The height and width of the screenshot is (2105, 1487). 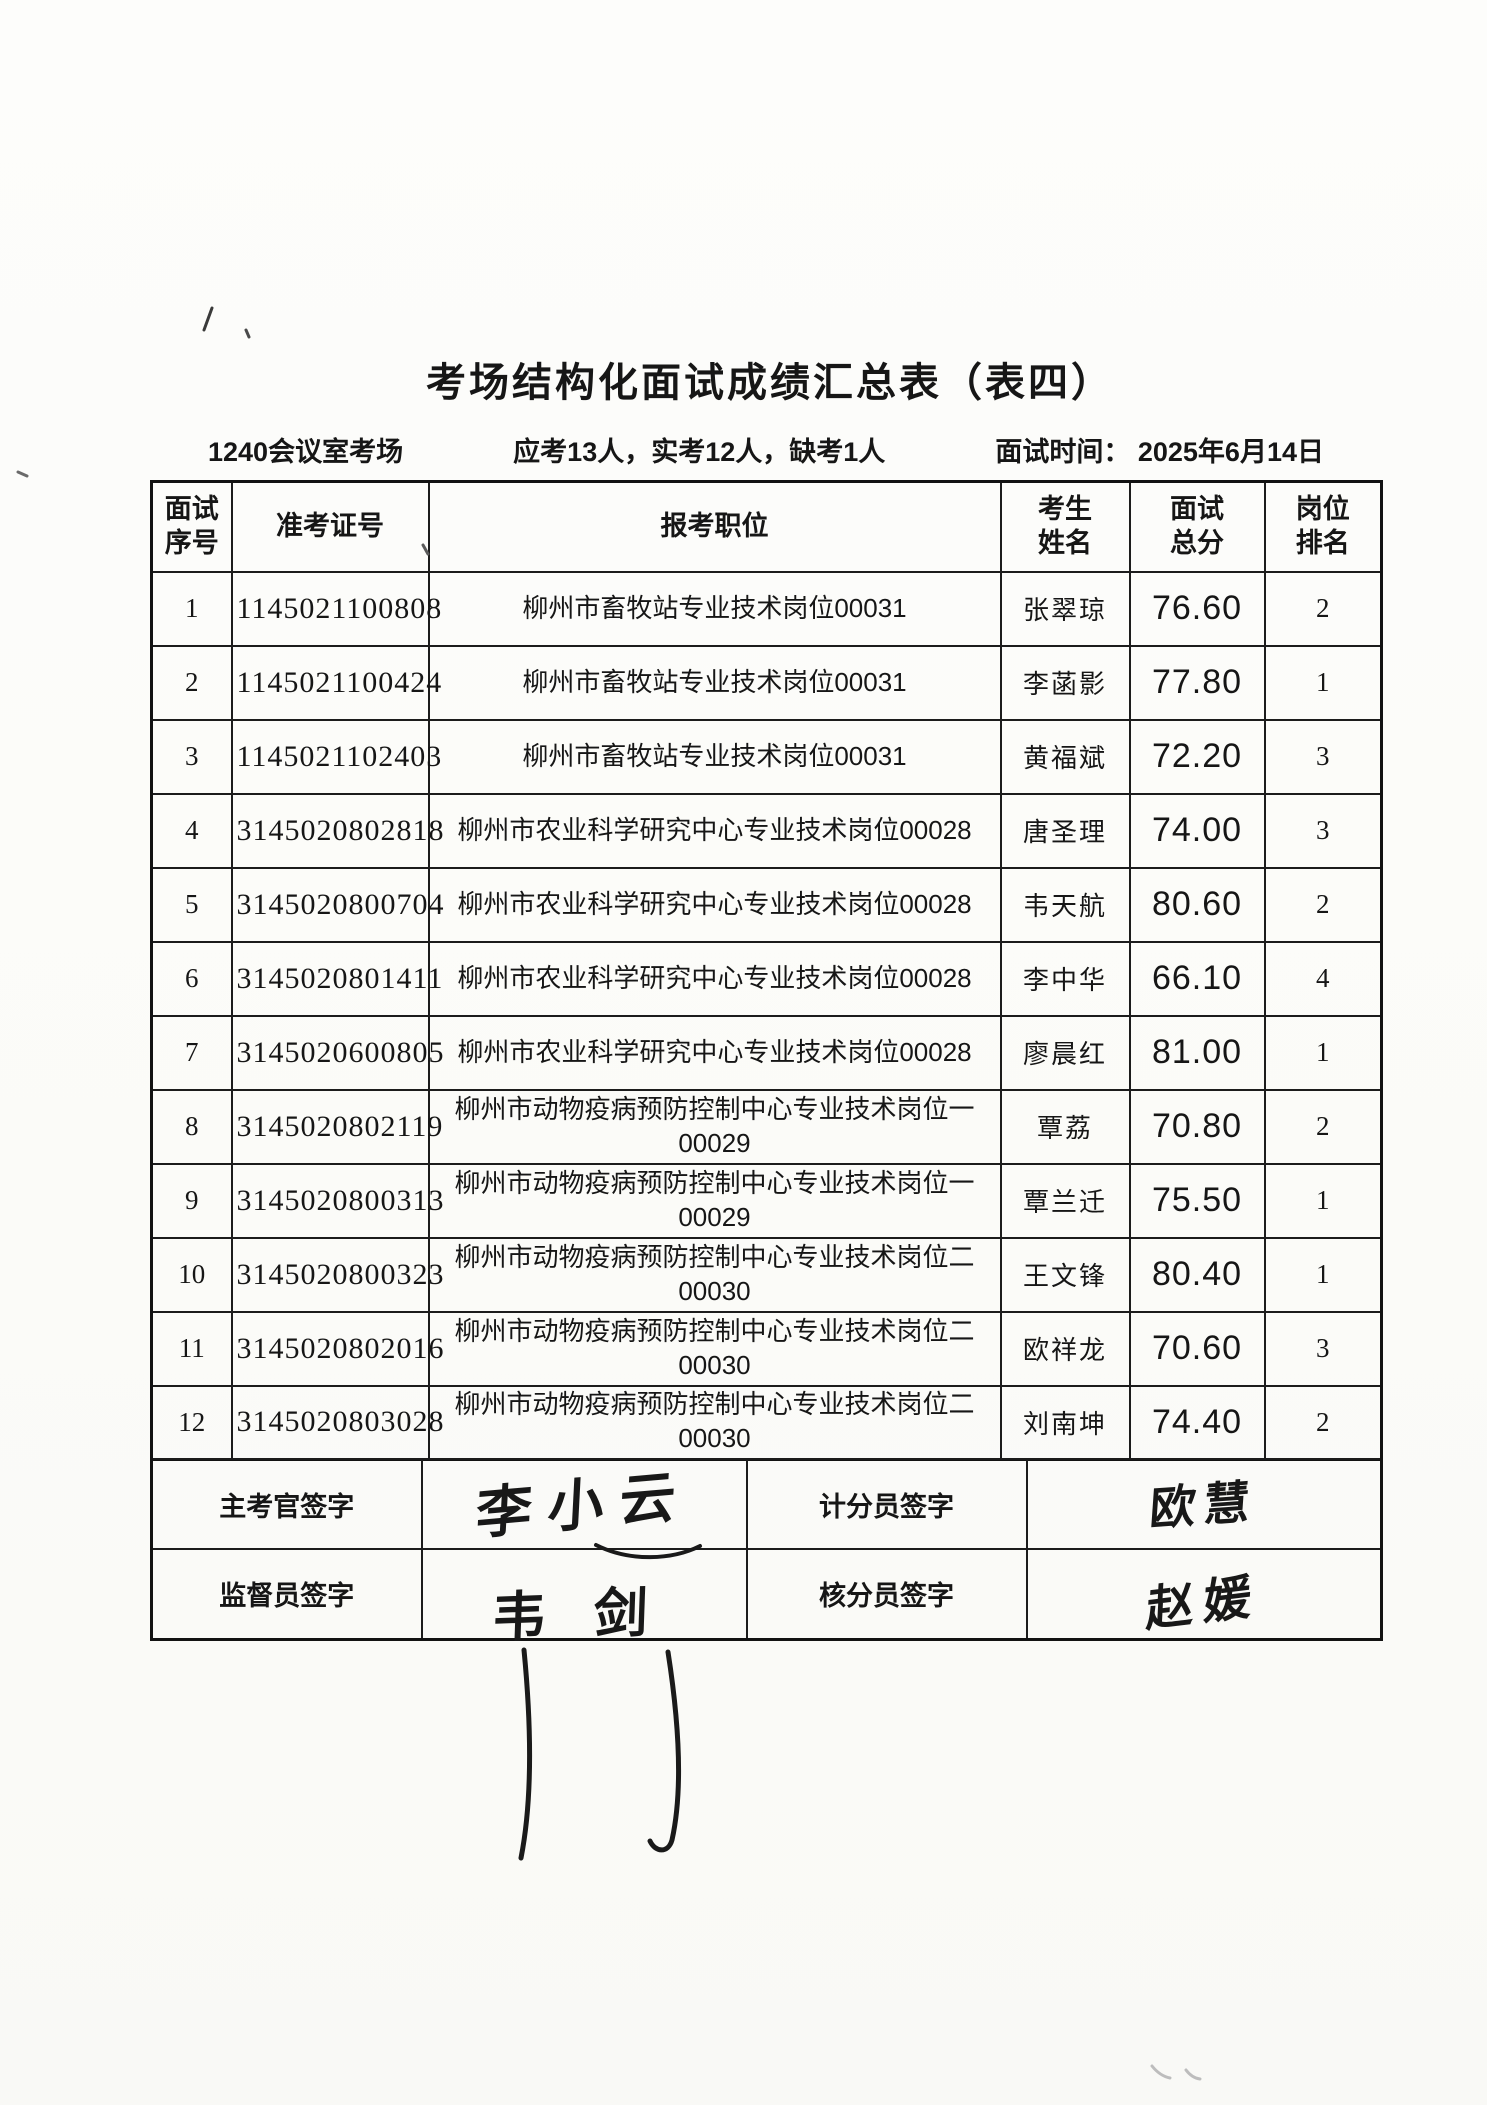 I want to click on signature-table: 主考官签字 李小云 计分员签字 欧慧 监督员签字 韦剑 核分员签字 赵媛, so click(x=766, y=1553).